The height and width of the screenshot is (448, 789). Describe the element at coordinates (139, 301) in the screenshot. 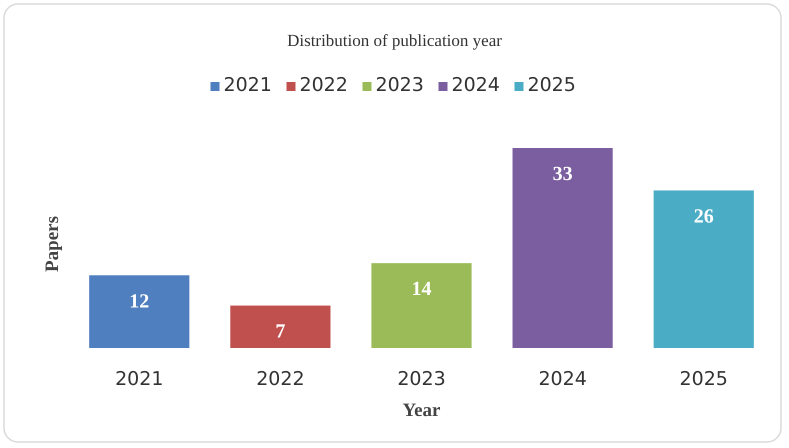

I see `data-label: 12` at that location.